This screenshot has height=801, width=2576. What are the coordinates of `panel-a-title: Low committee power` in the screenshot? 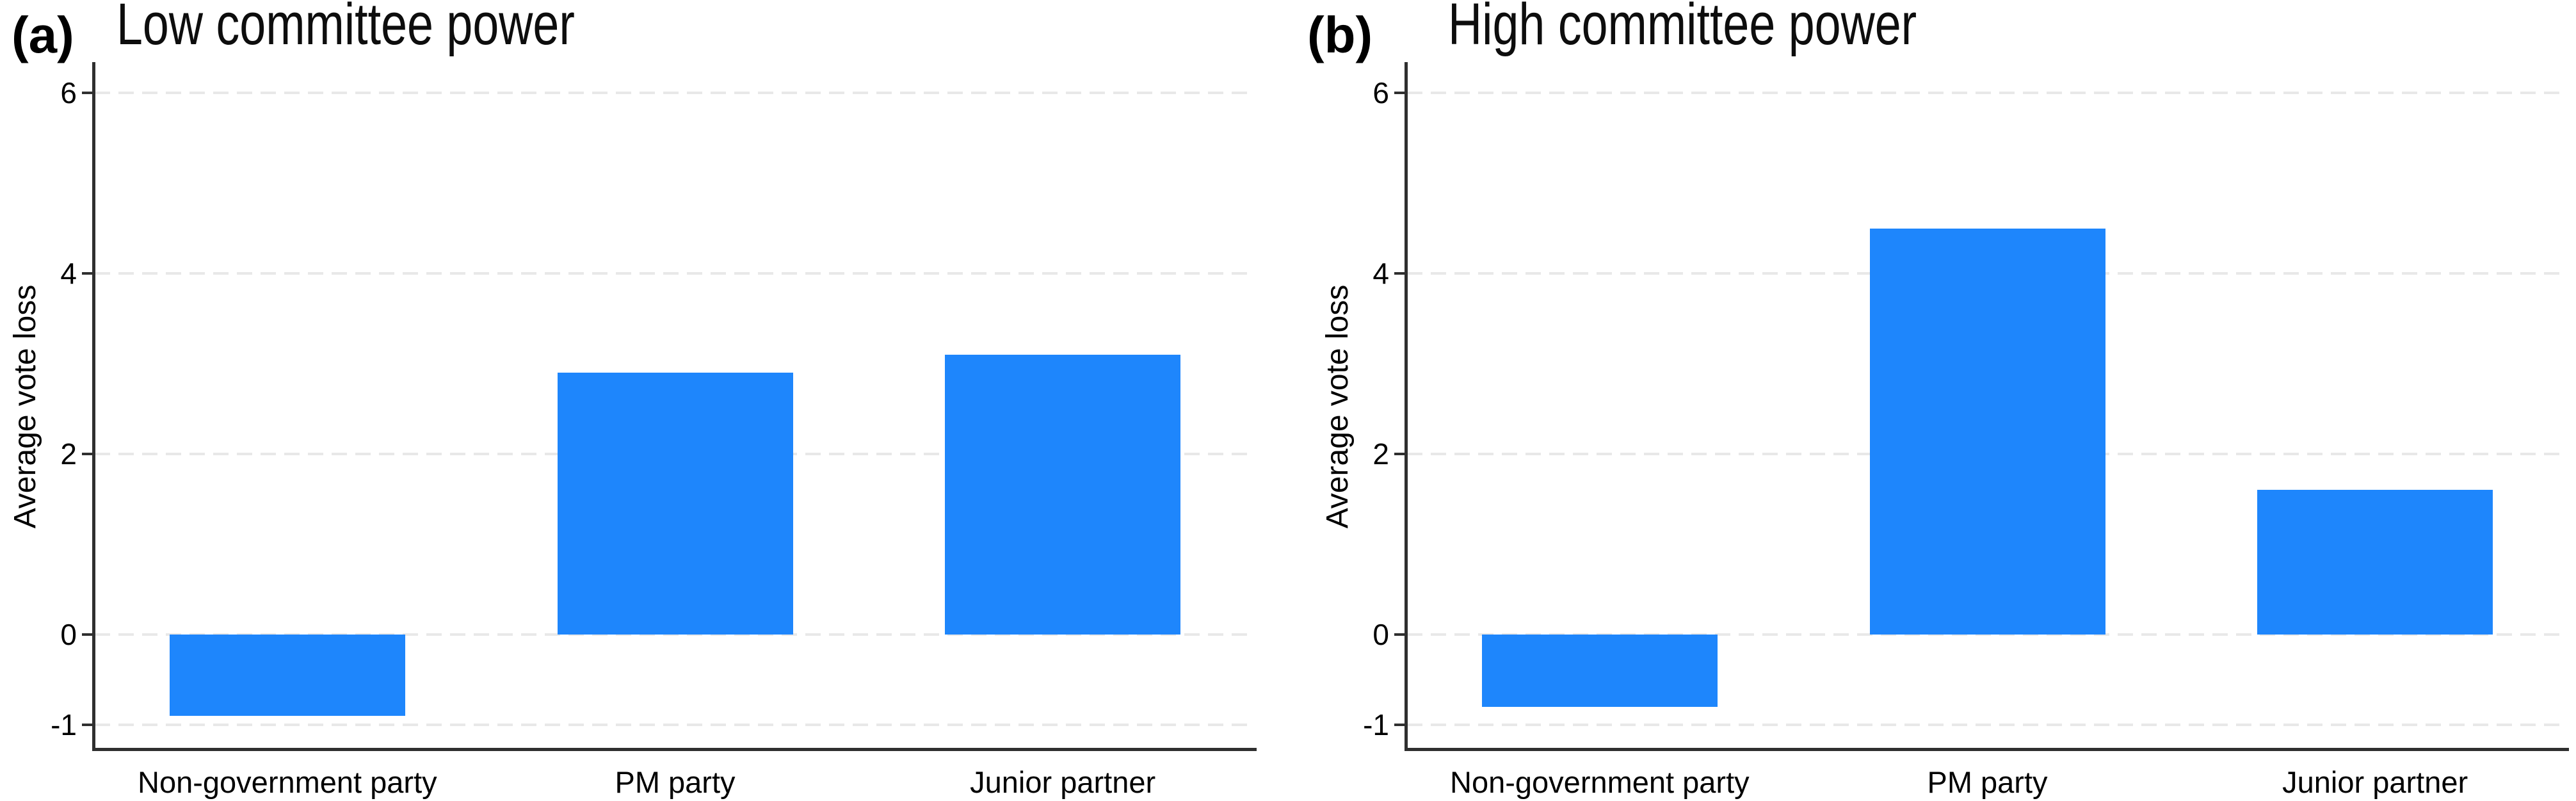 It's located at (346, 28).